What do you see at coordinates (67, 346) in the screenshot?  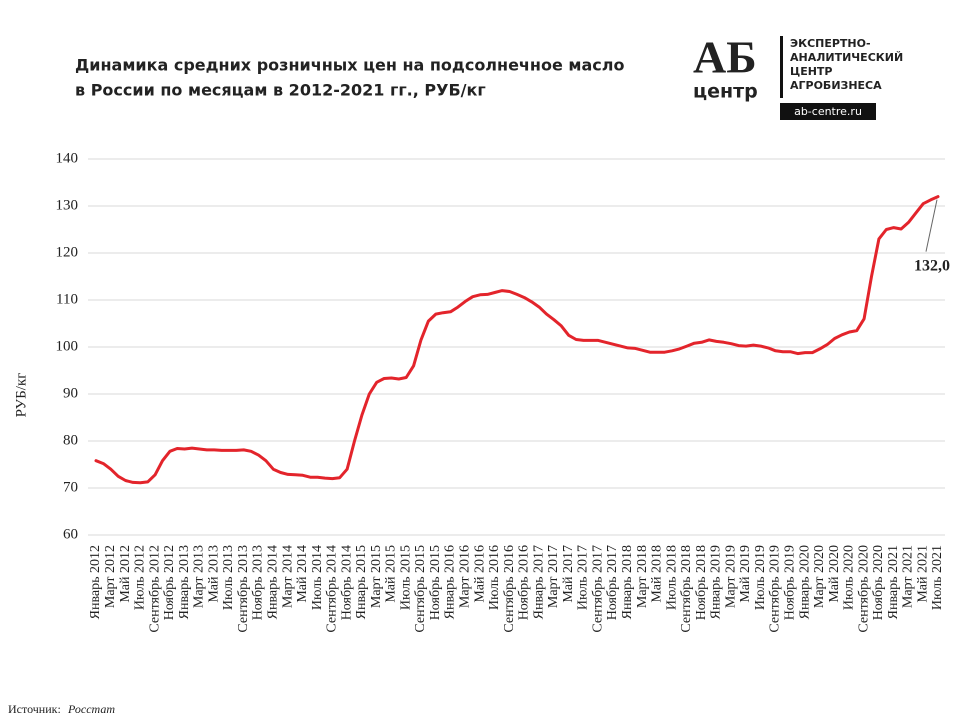 I see `y-tick-label: 100` at bounding box center [67, 346].